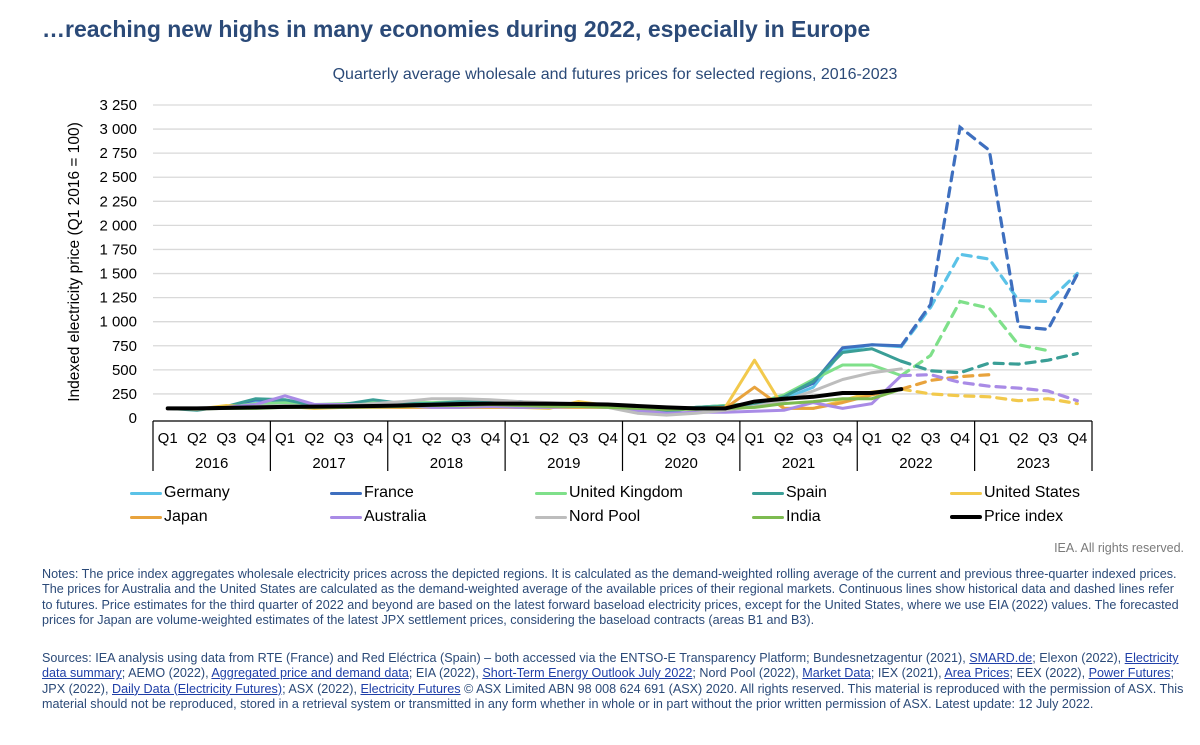  I want to click on legend-label: Germany, so click(197, 492).